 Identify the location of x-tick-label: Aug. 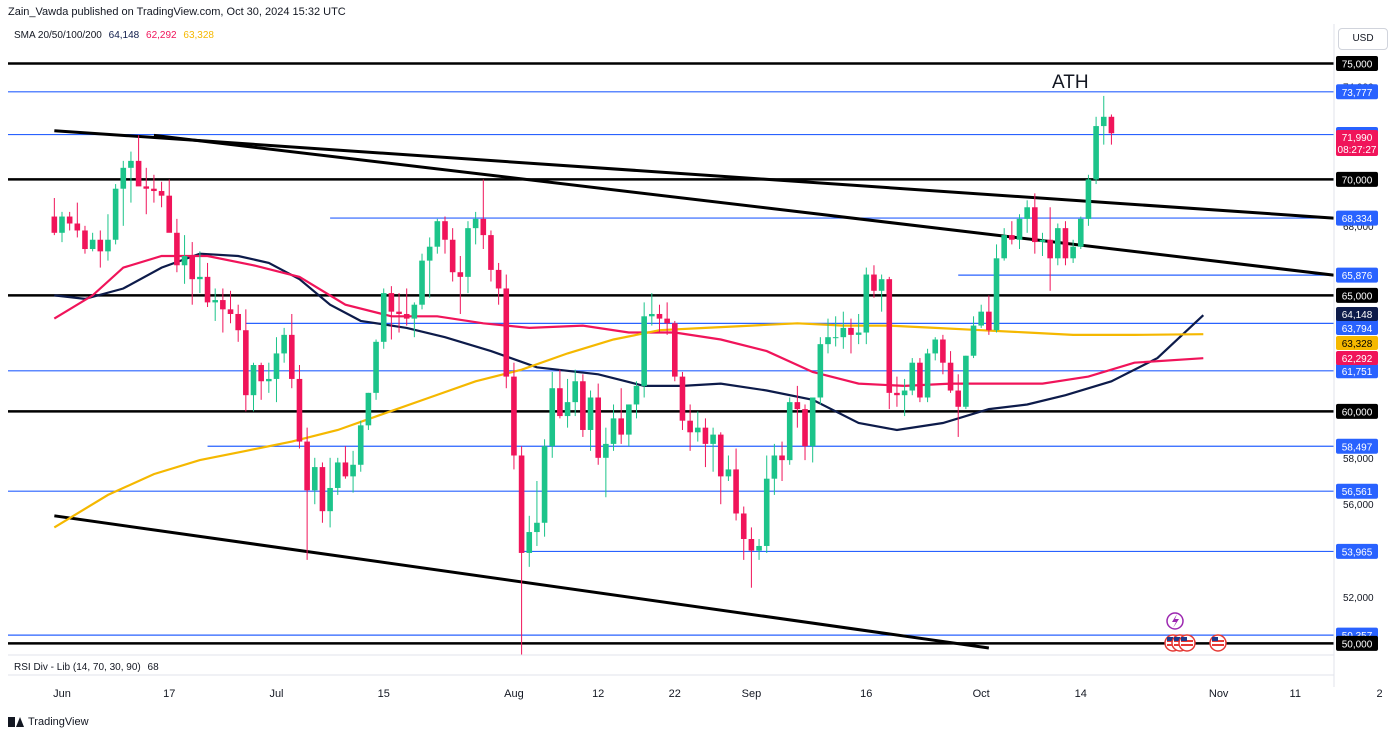
(514, 694).